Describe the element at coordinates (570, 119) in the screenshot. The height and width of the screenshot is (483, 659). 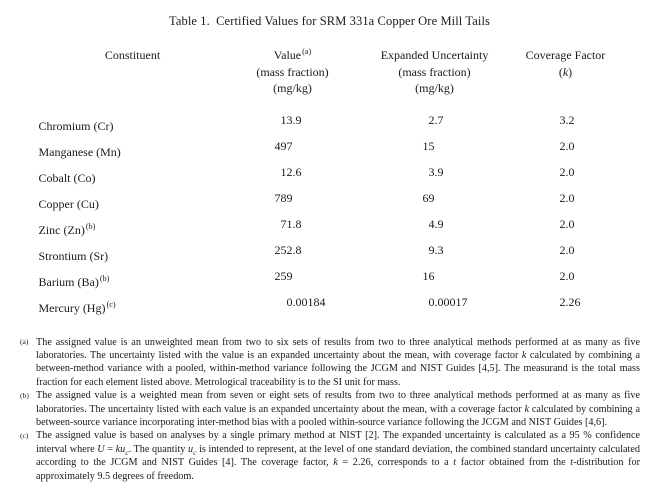
I see `numeric-fraction-part: .2` at that location.